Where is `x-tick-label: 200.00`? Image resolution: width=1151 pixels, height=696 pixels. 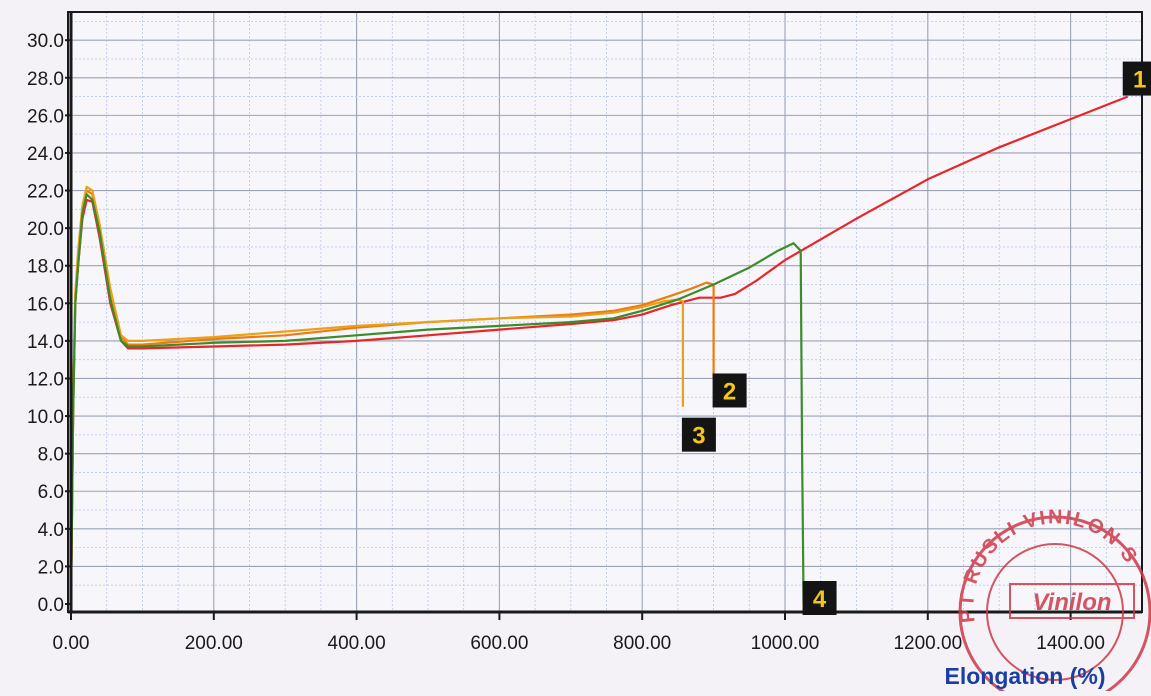 x-tick-label: 200.00 is located at coordinates (214, 643).